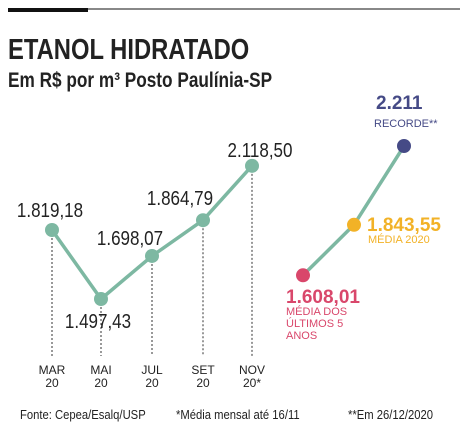 The height and width of the screenshot is (442, 468). Describe the element at coordinates (251, 376) in the screenshot. I see `x-tick-label: NOV 20*` at that location.